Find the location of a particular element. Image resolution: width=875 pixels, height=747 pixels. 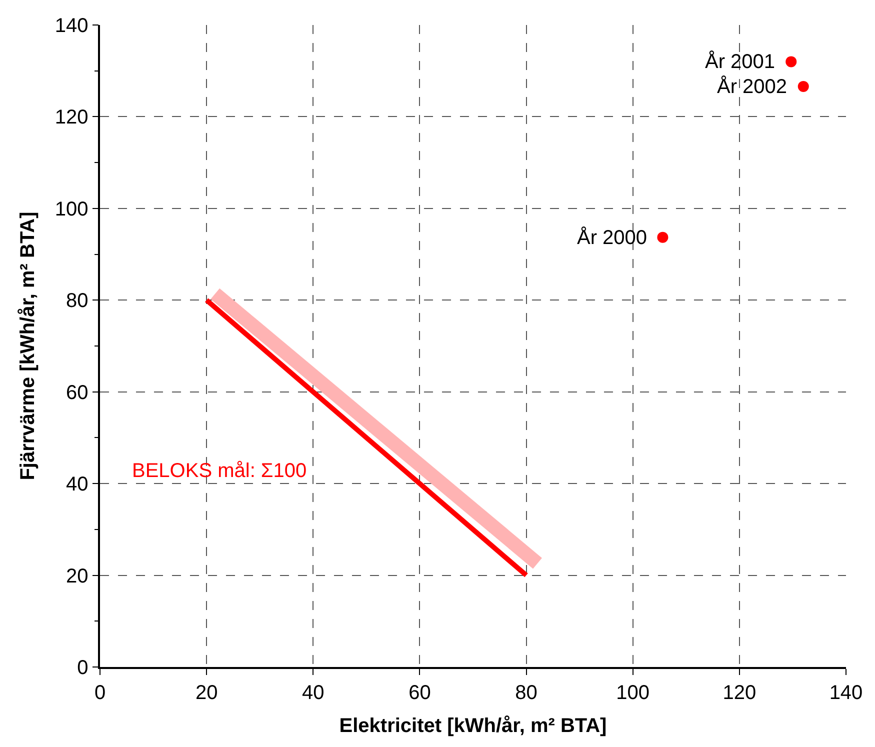

annotation: År 2000 is located at coordinates (612, 237).